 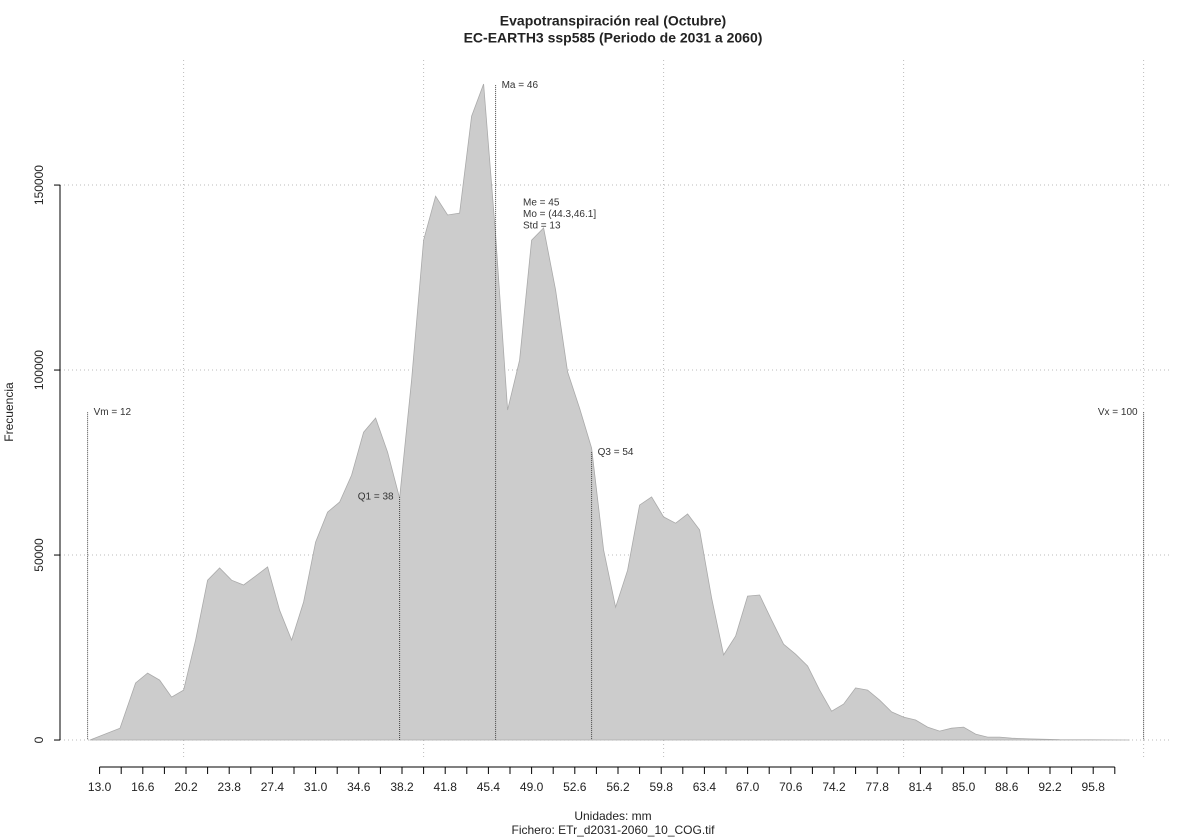 I want to click on x-tick-label: 74.2, so click(x=834, y=787).